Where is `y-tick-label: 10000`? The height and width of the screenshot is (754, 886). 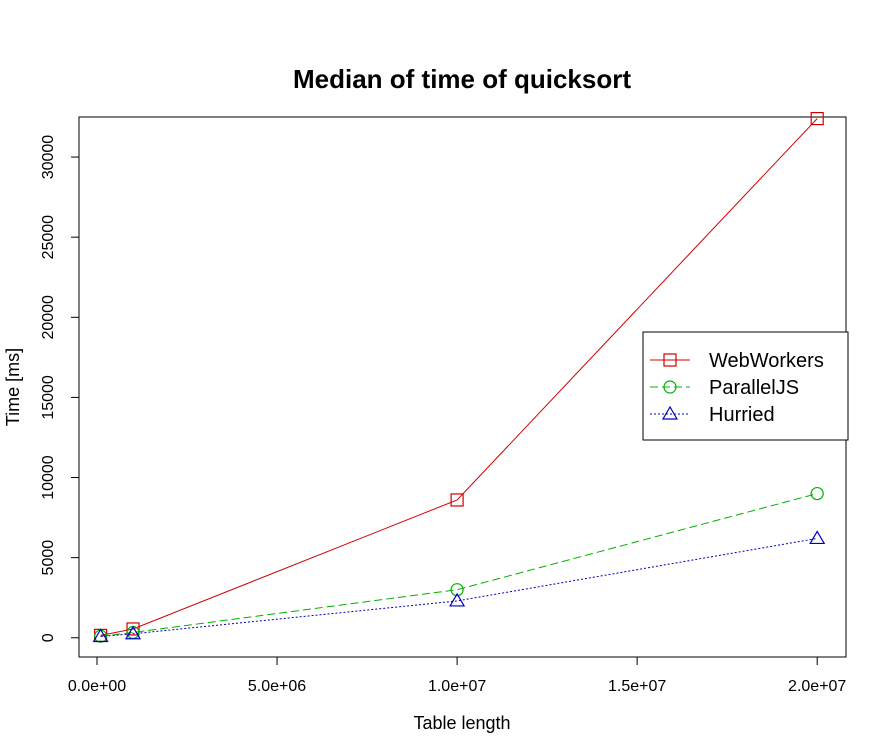 y-tick-label: 10000 is located at coordinates (48, 477).